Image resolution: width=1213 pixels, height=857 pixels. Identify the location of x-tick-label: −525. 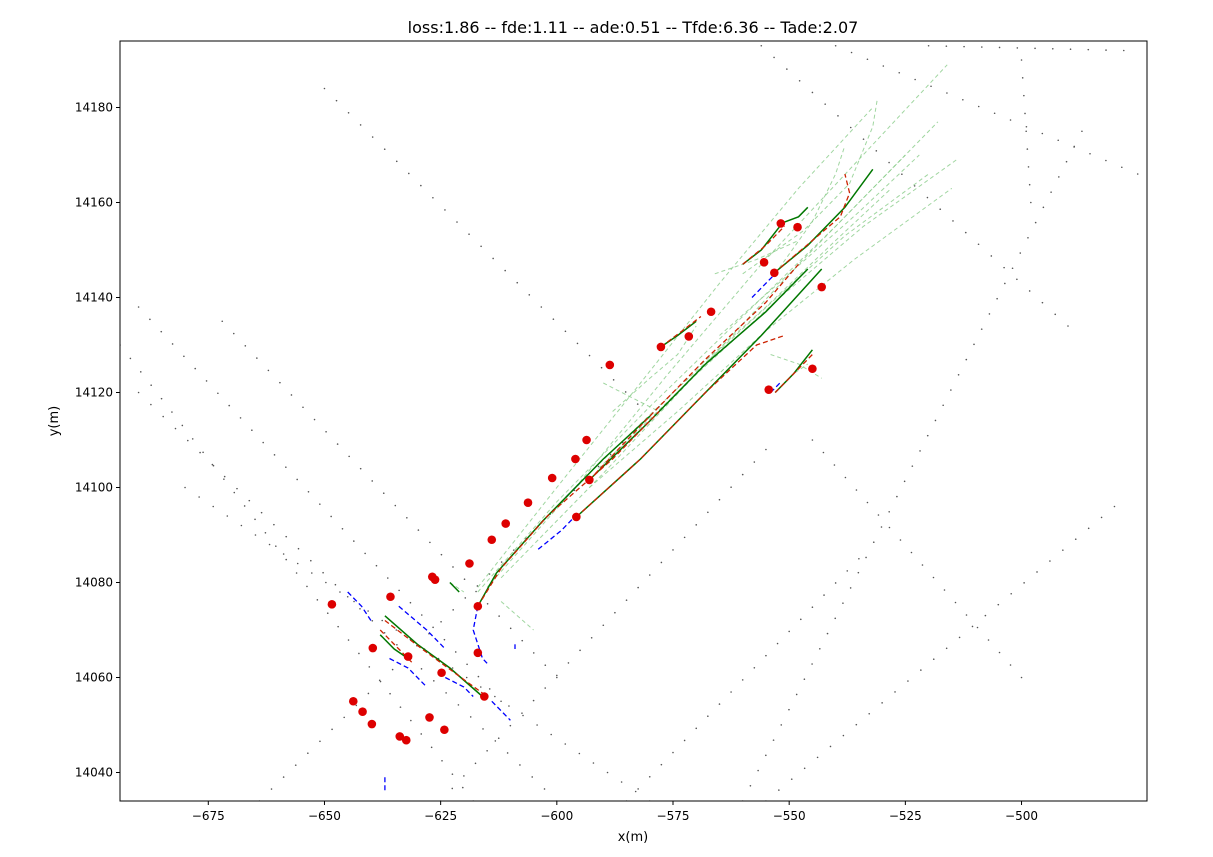
(905, 816).